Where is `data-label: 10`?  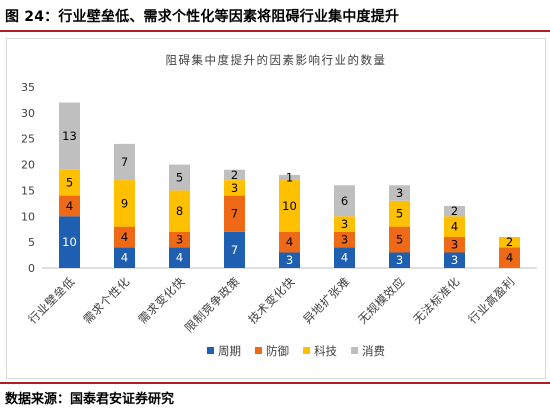 data-label: 10 is located at coordinates (289, 206).